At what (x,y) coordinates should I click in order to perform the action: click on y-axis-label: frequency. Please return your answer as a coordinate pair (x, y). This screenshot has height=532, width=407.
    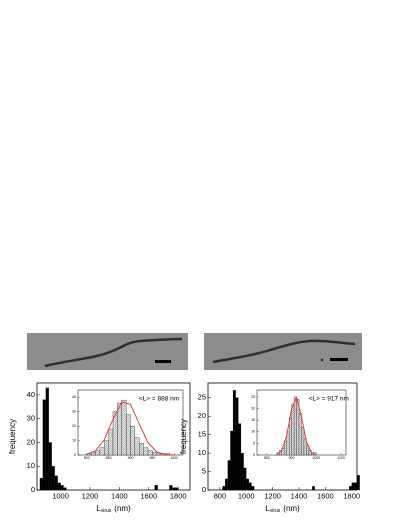
    Looking at the image, I should click on (12, 436).